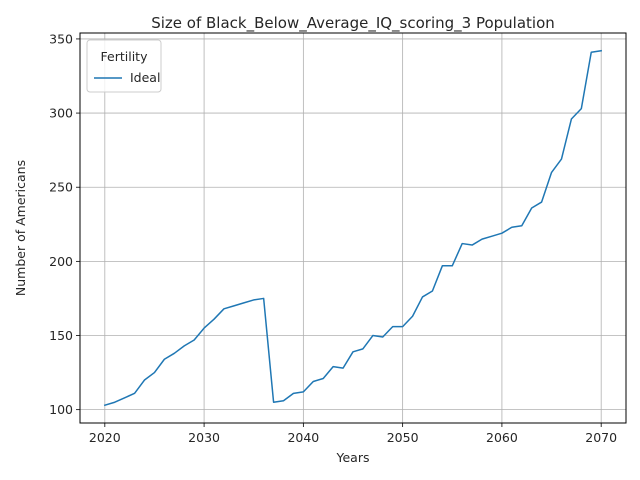  What do you see at coordinates (105, 437) in the screenshot?
I see `x-tick-label: 2020` at bounding box center [105, 437].